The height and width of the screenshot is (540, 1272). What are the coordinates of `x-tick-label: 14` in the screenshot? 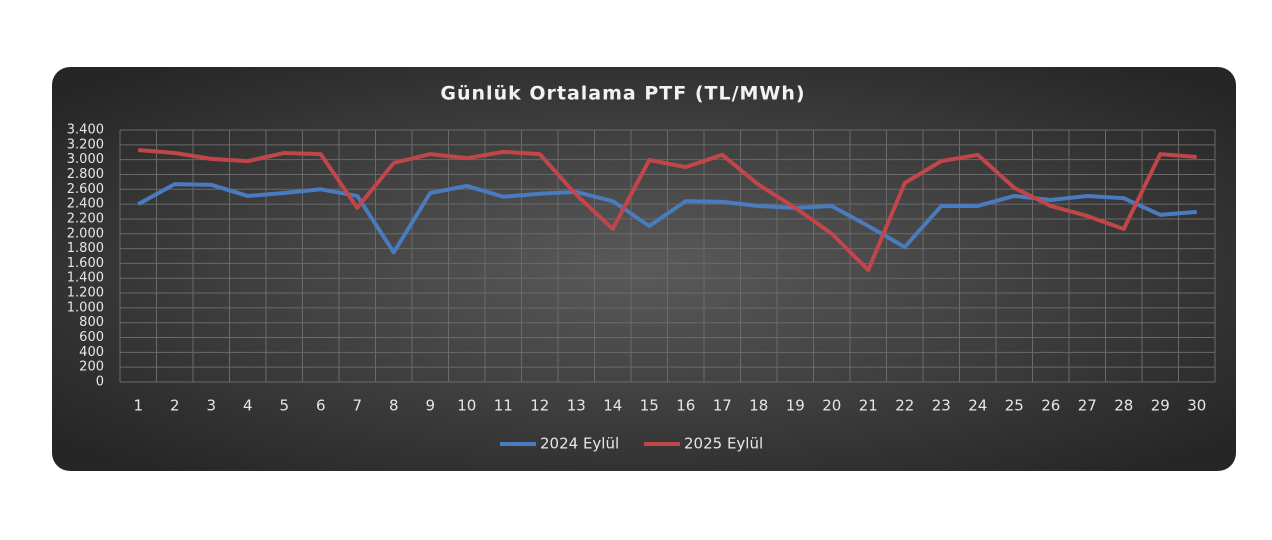 It's located at (612, 406).